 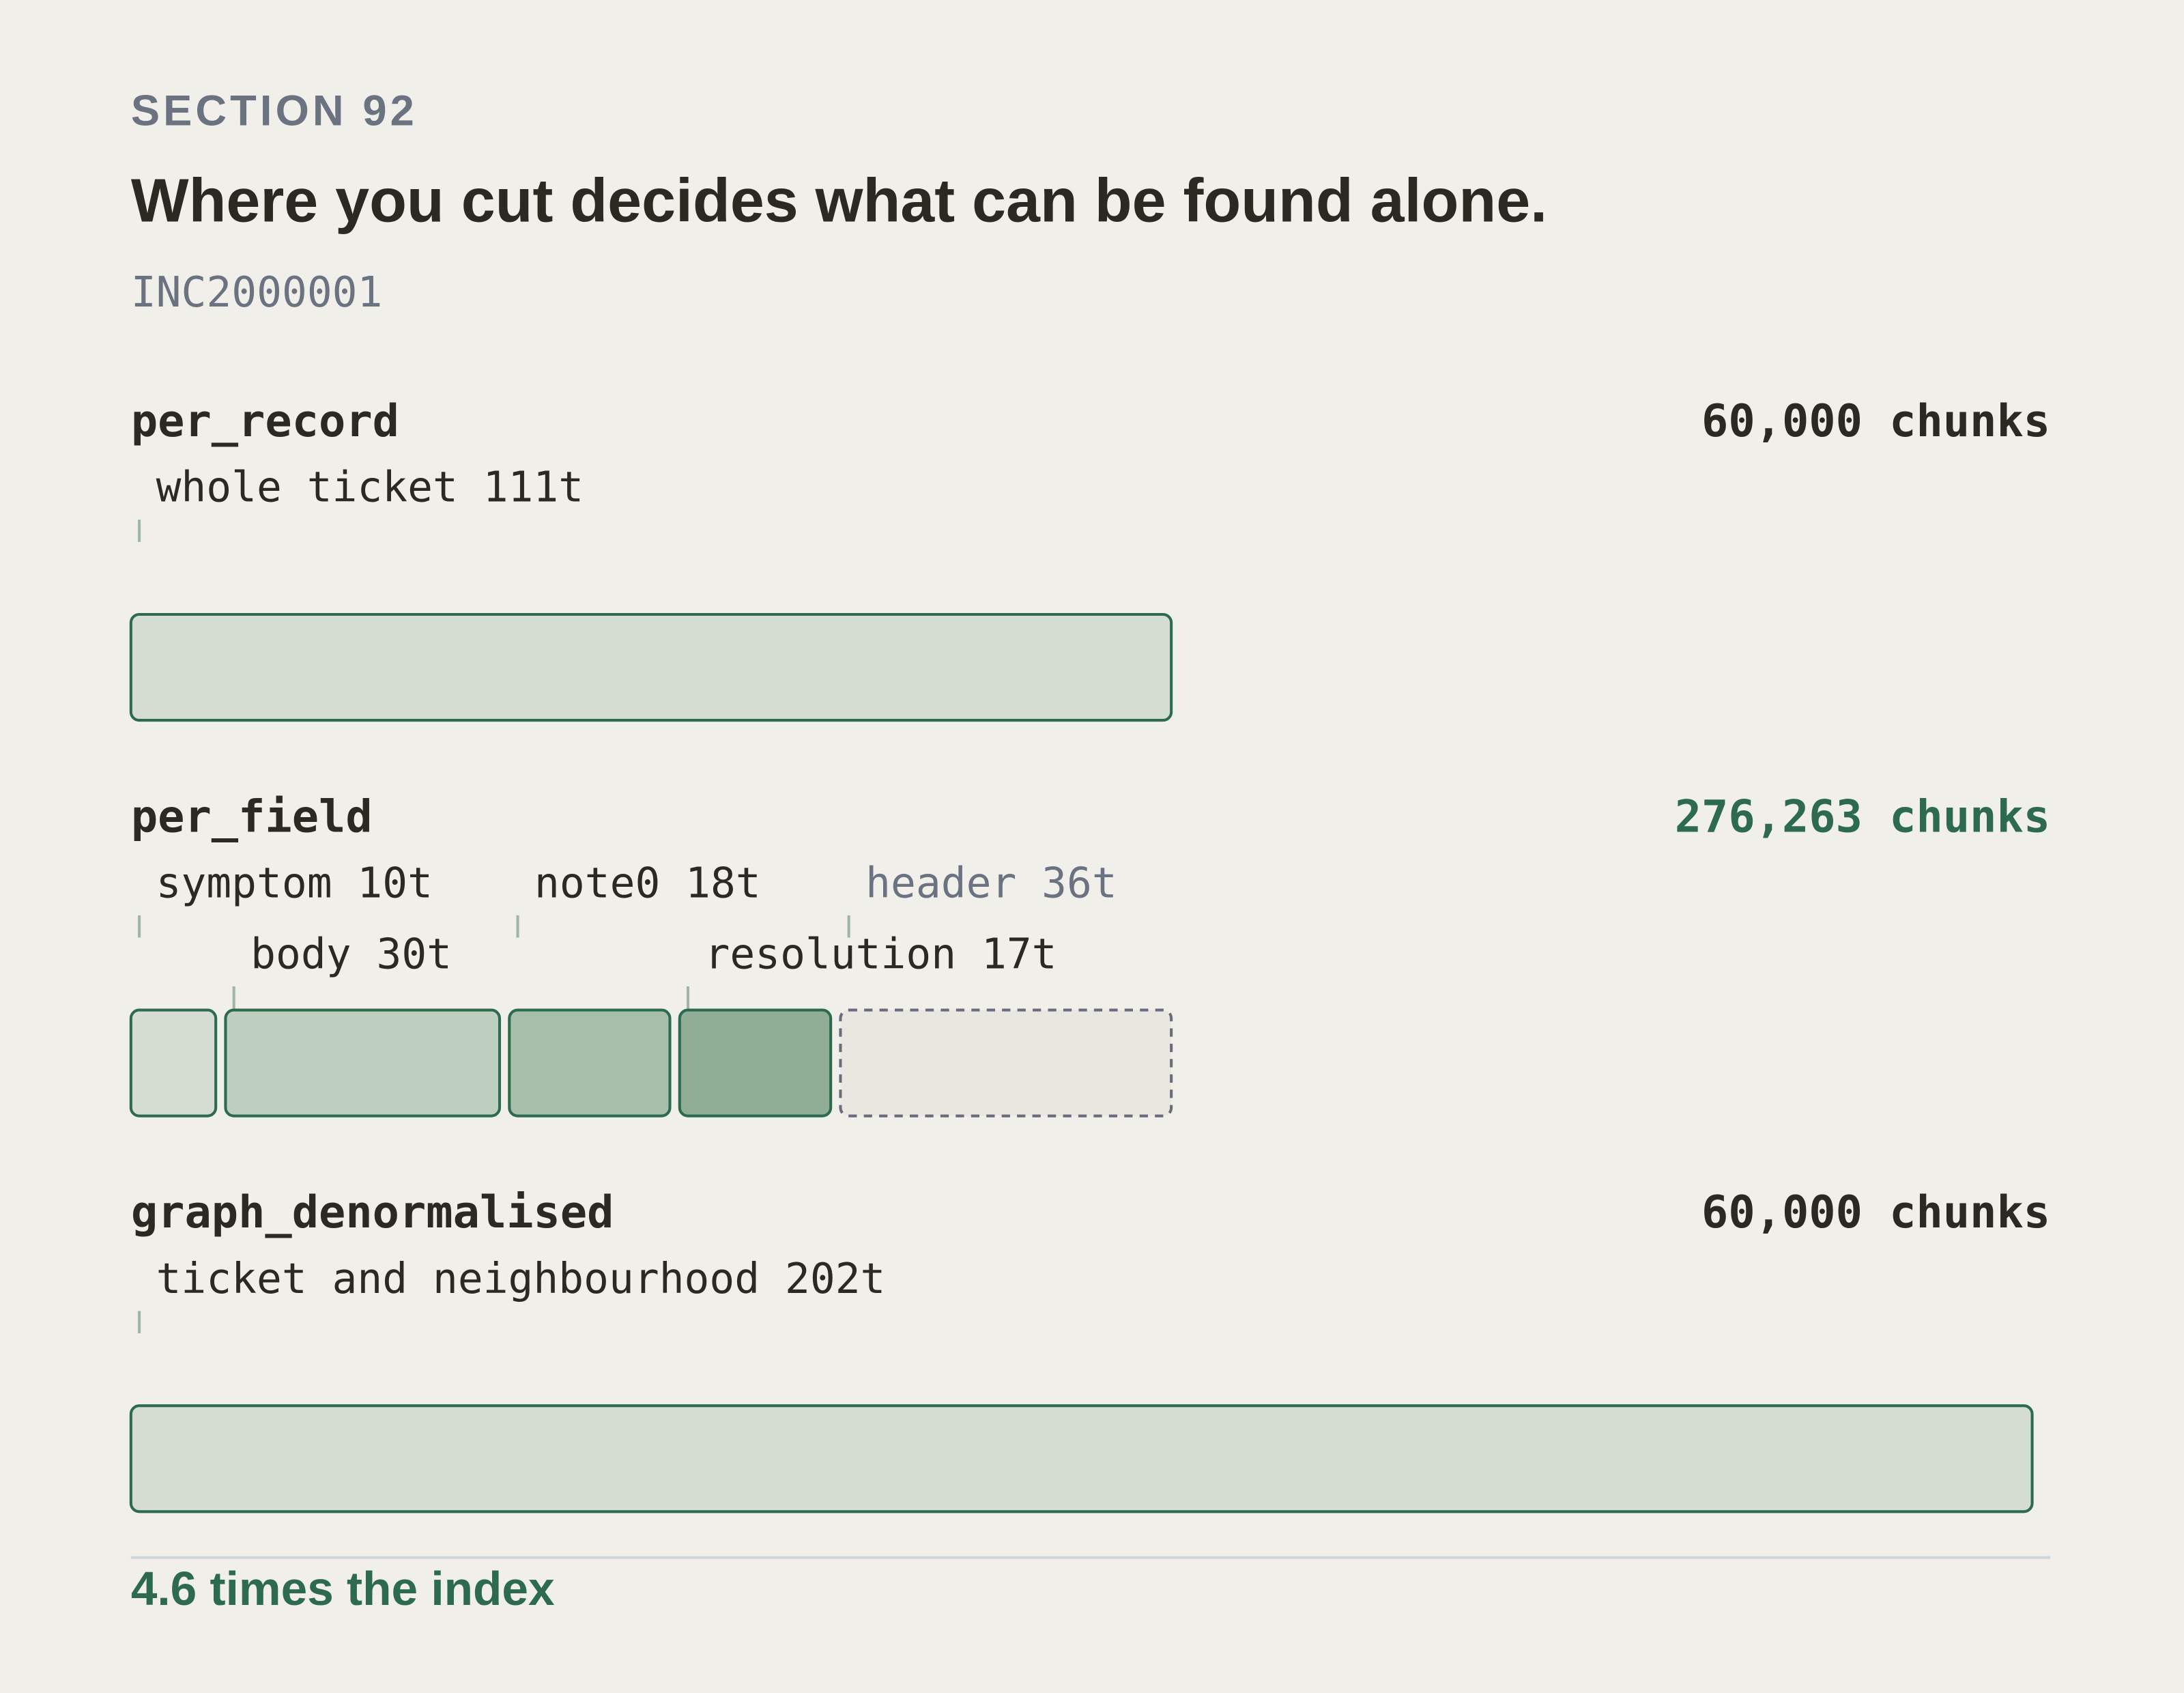 I want to click on footer: 4.6 times the index, so click(x=343, y=1588).